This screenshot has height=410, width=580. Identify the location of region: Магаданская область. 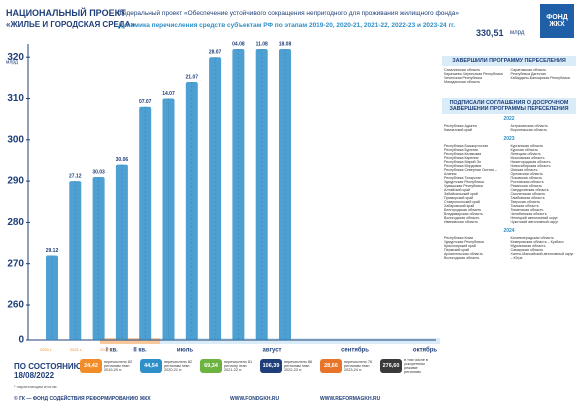
(462, 82).